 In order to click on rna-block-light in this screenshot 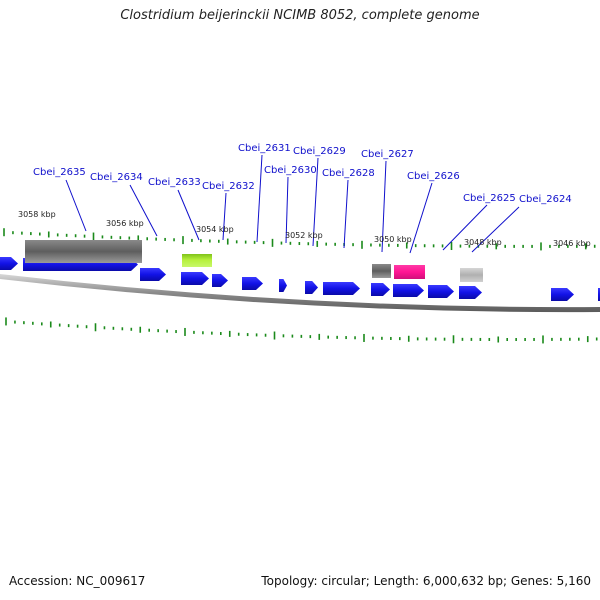, I will do `click(471, 275)`.